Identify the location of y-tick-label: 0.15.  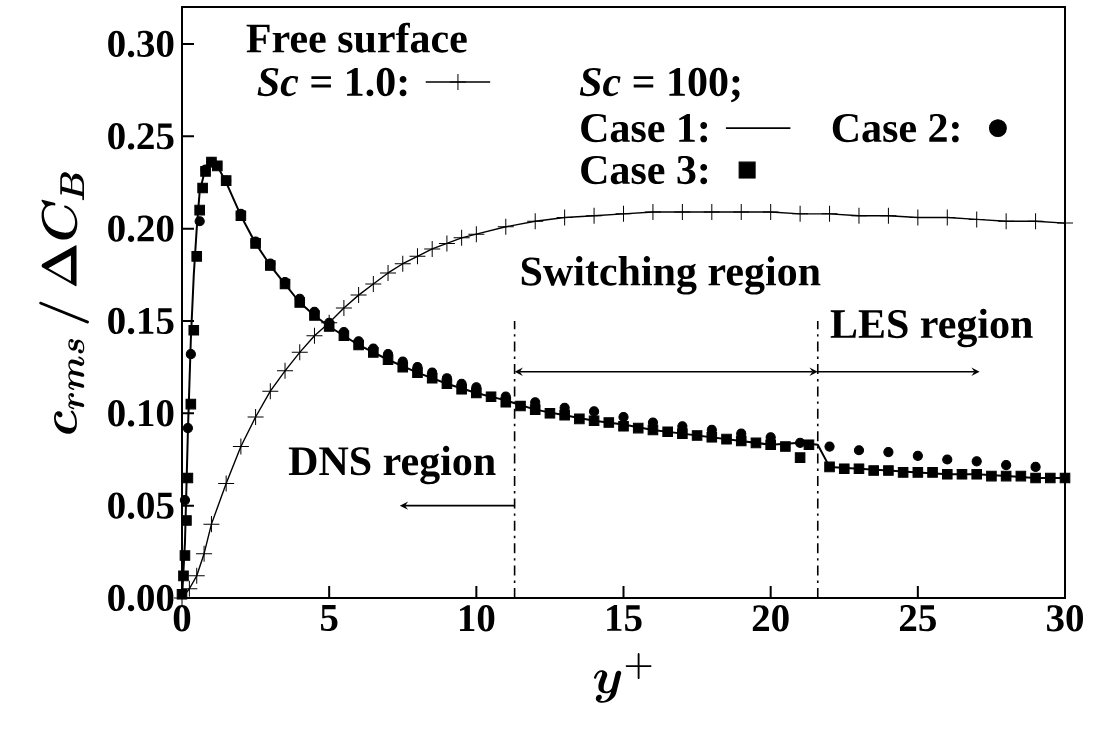
(141, 321).